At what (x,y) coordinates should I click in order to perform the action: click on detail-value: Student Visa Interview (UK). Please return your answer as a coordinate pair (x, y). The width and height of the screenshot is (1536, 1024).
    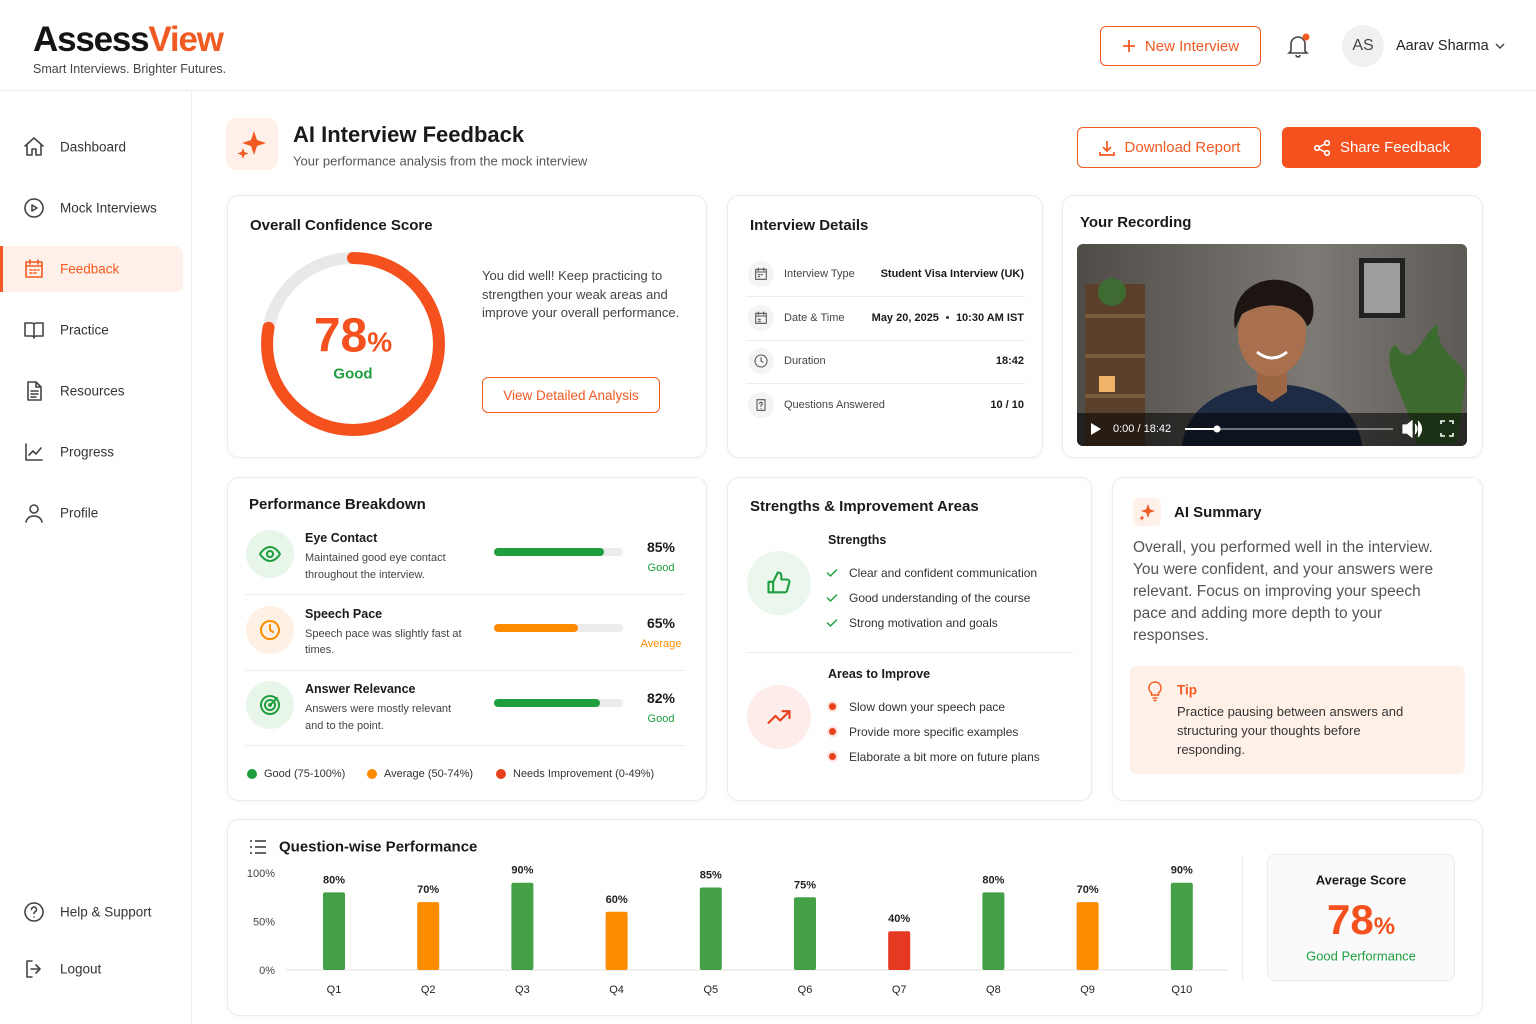
    Looking at the image, I should click on (952, 274).